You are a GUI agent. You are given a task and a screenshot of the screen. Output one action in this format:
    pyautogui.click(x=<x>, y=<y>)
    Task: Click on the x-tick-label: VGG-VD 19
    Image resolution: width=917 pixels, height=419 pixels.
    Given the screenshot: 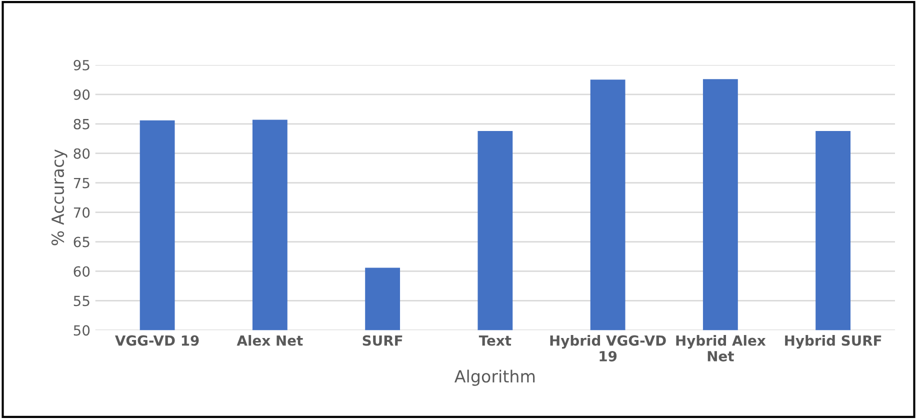 What is the action you would take?
    pyautogui.click(x=157, y=340)
    